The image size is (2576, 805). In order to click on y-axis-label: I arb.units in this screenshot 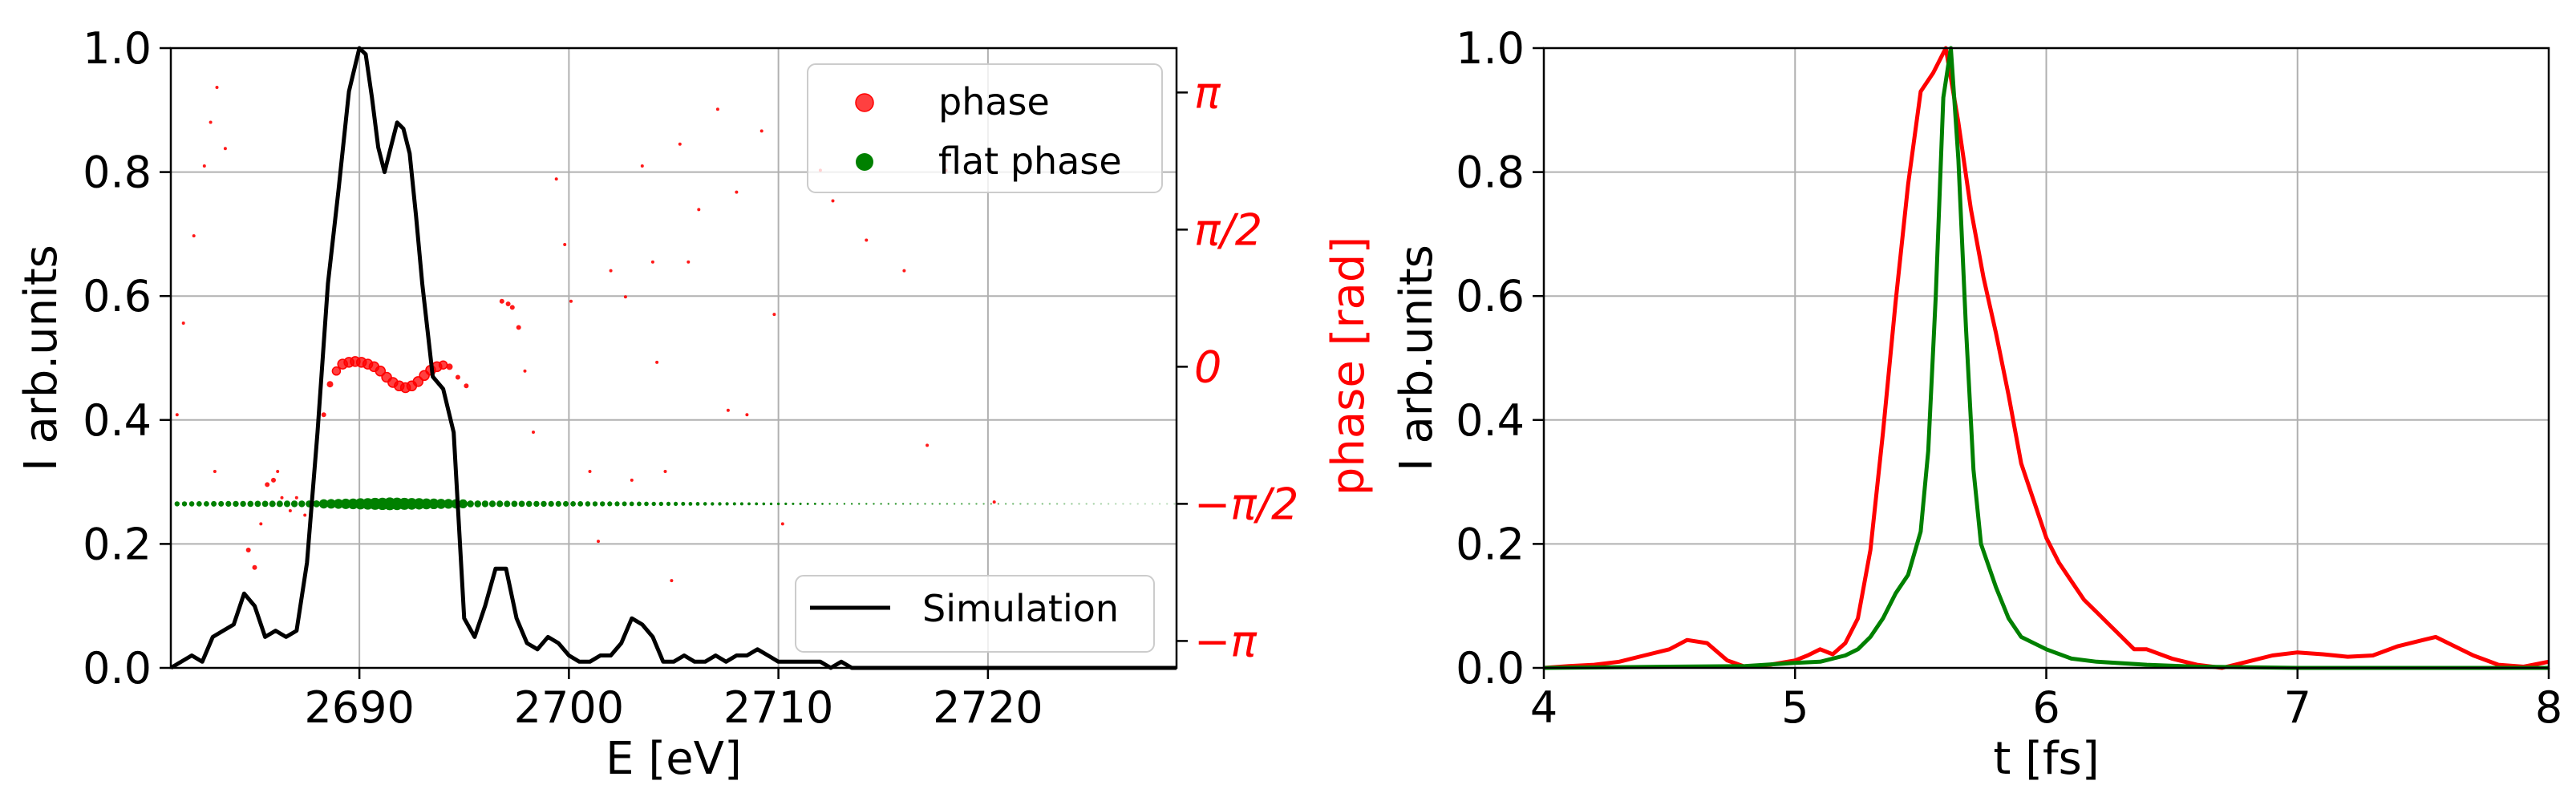, I will do `click(1417, 358)`.